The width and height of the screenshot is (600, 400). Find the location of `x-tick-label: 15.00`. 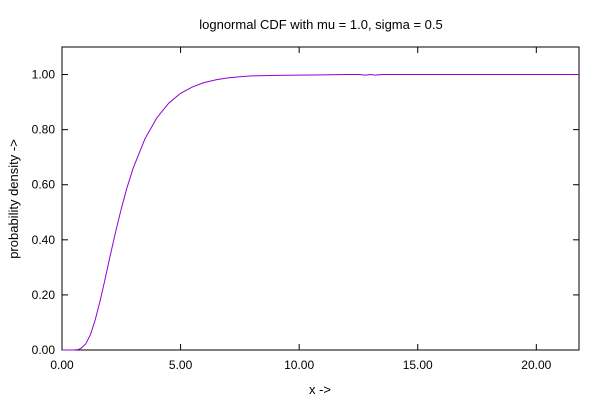

x-tick-label: 15.00 is located at coordinates (418, 365).